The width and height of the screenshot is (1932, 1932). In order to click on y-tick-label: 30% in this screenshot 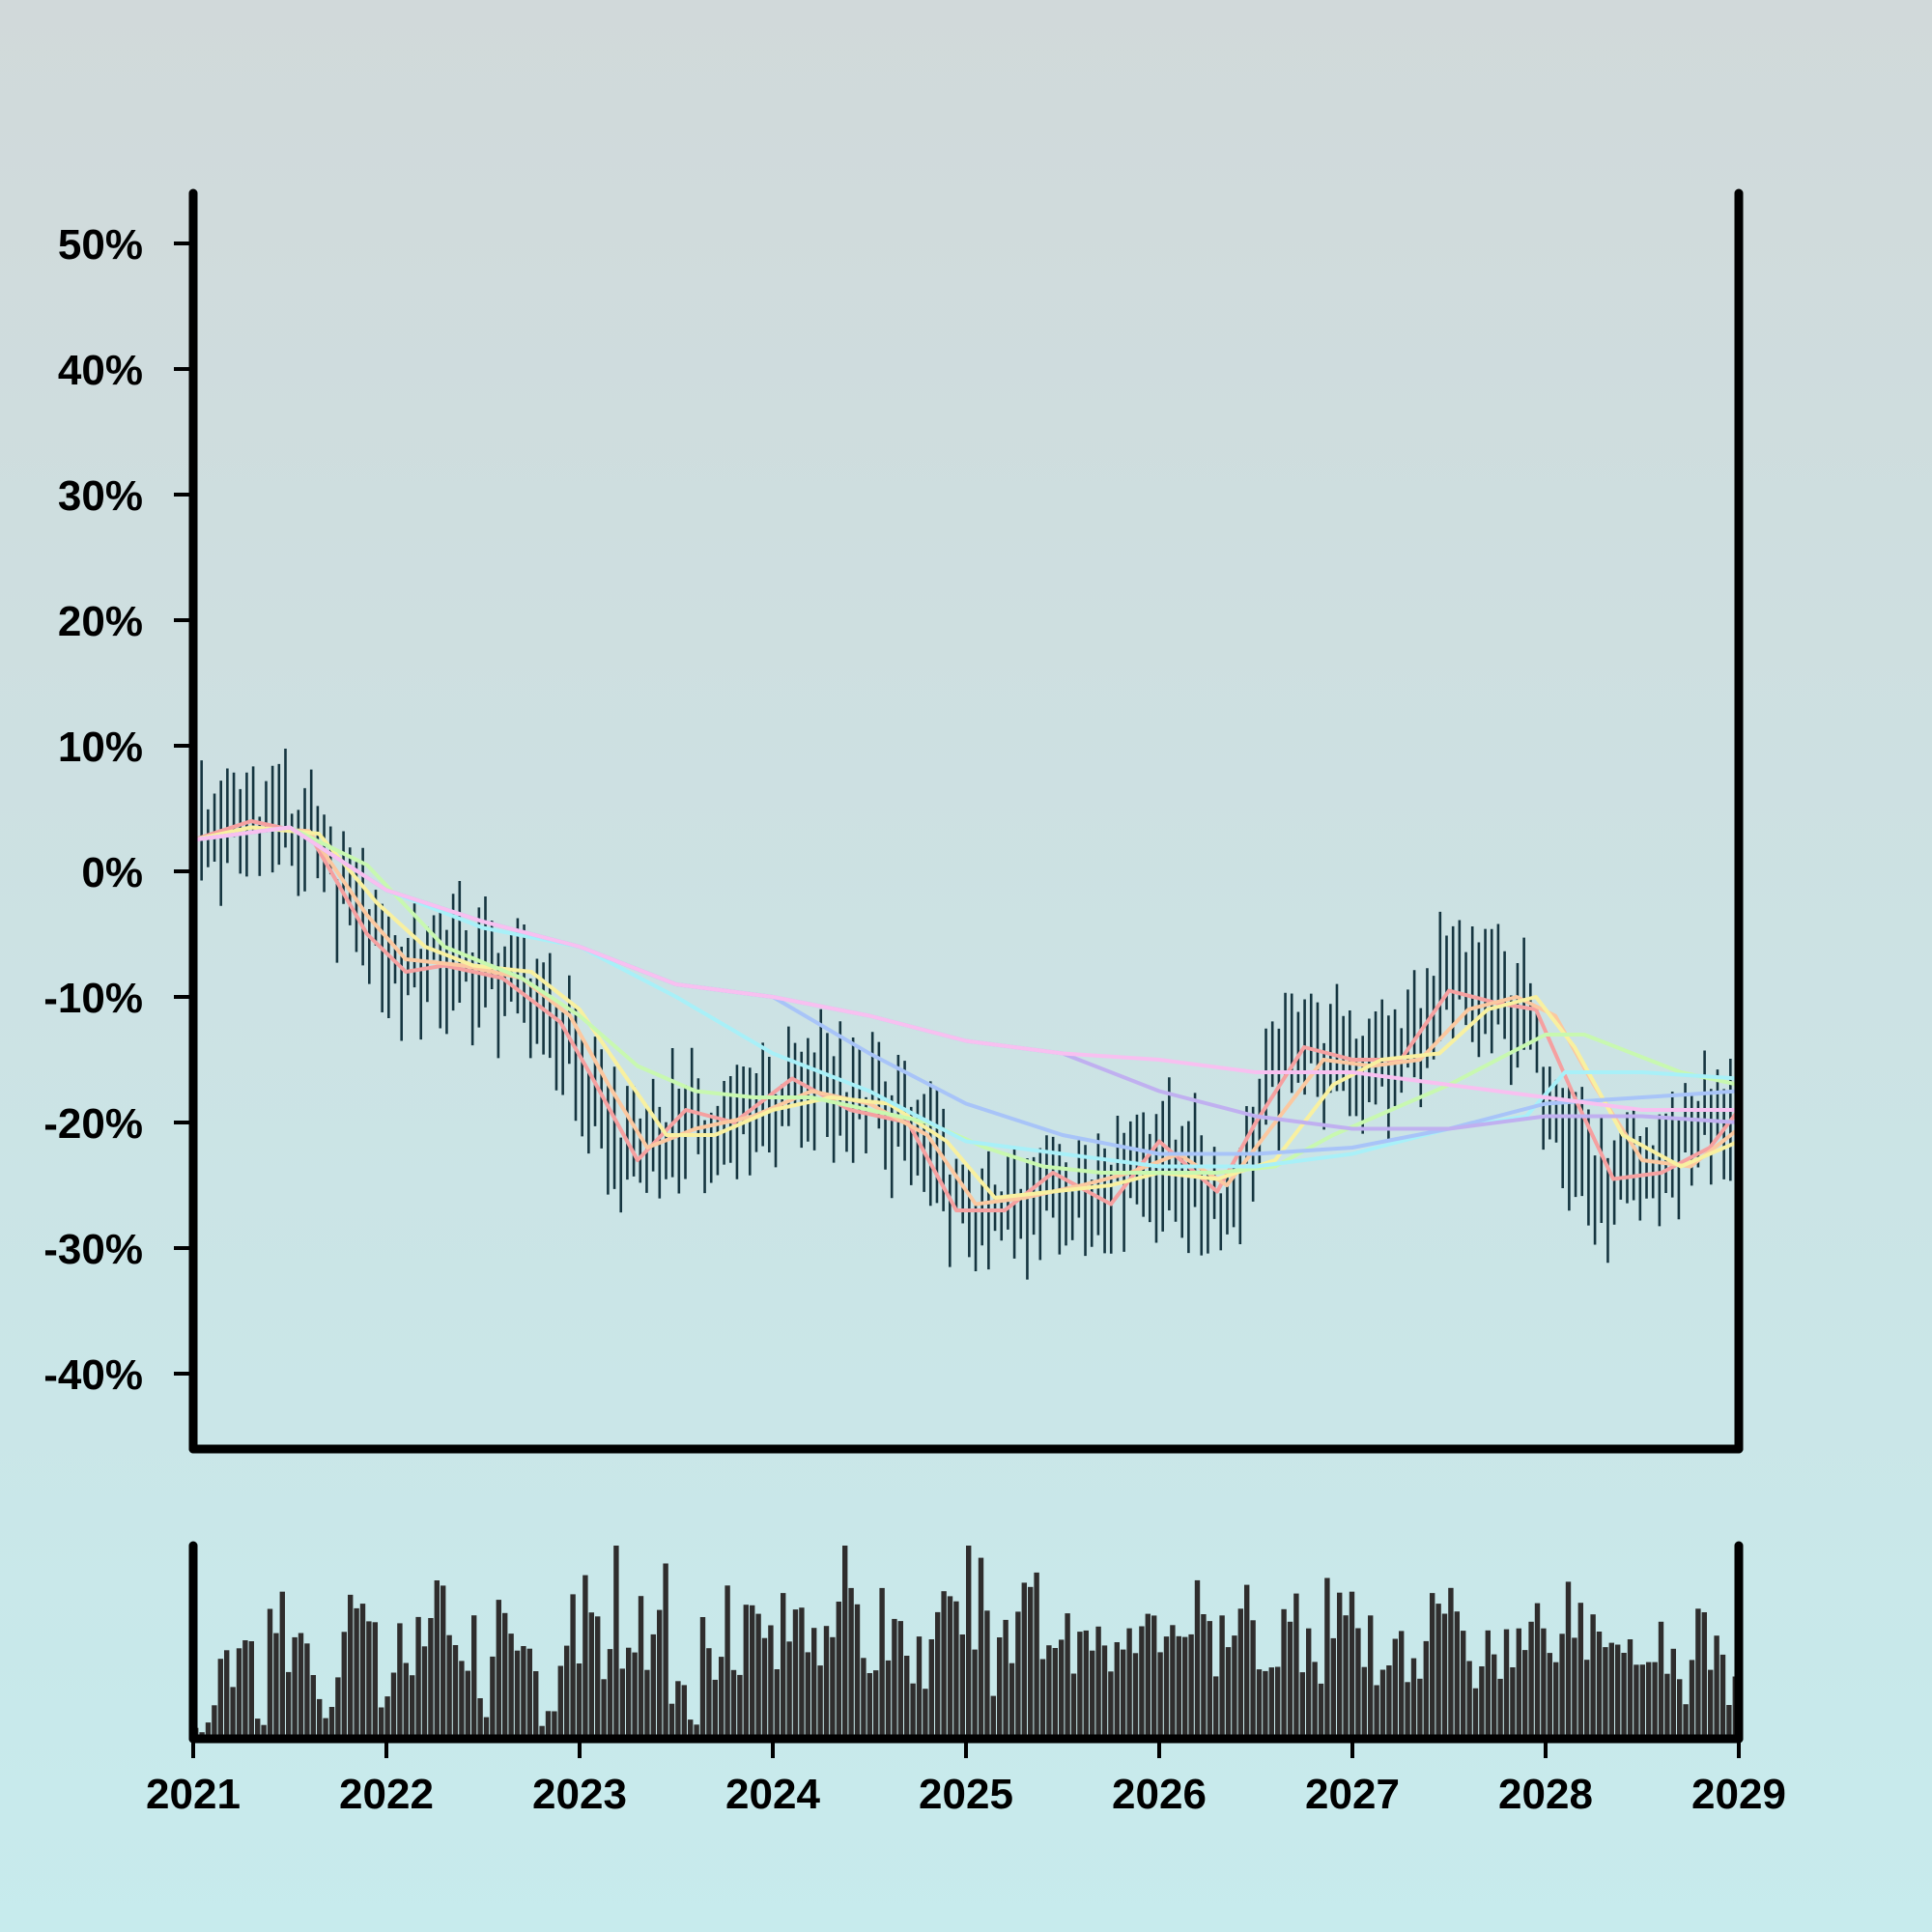, I will do `click(100, 496)`.